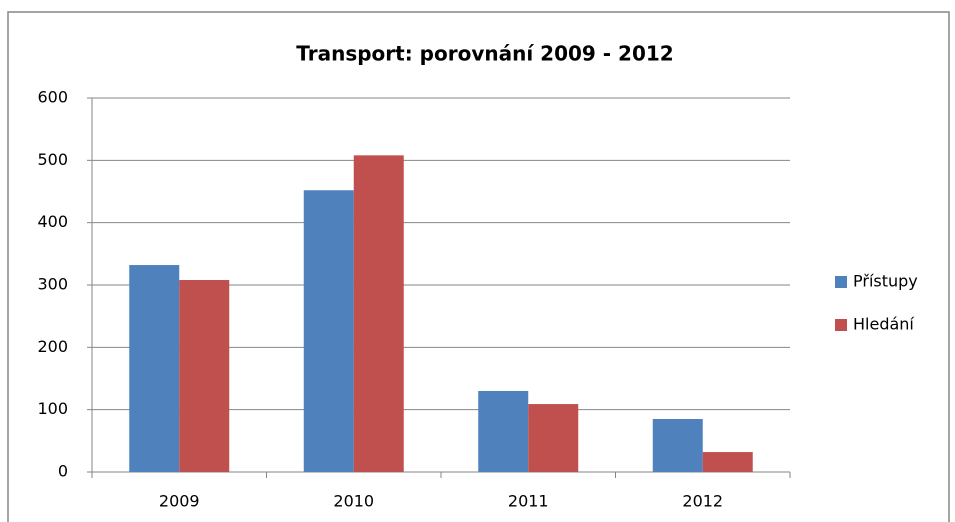 This screenshot has width=955, height=522. Describe the element at coordinates (528, 501) in the screenshot. I see `x-tick-label: 2011` at that location.